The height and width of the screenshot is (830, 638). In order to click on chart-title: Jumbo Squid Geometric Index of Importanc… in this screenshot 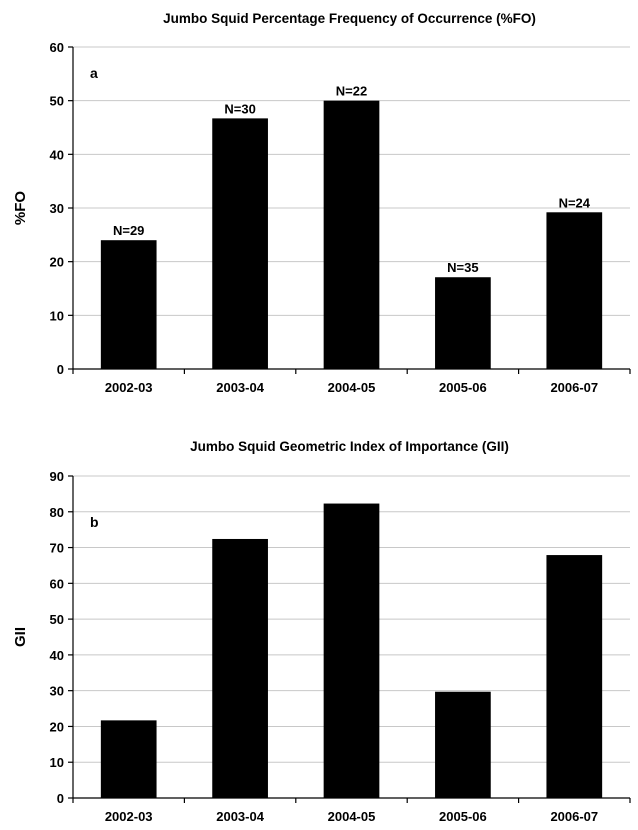, I will do `click(349, 446)`.